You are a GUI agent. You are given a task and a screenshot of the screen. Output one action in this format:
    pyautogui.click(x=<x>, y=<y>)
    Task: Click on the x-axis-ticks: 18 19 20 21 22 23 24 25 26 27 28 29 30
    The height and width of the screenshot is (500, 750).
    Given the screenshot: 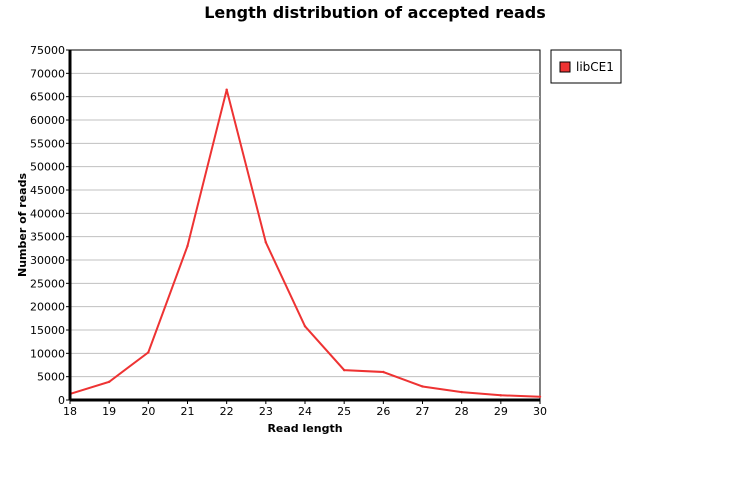 What is the action you would take?
    pyautogui.click(x=305, y=409)
    